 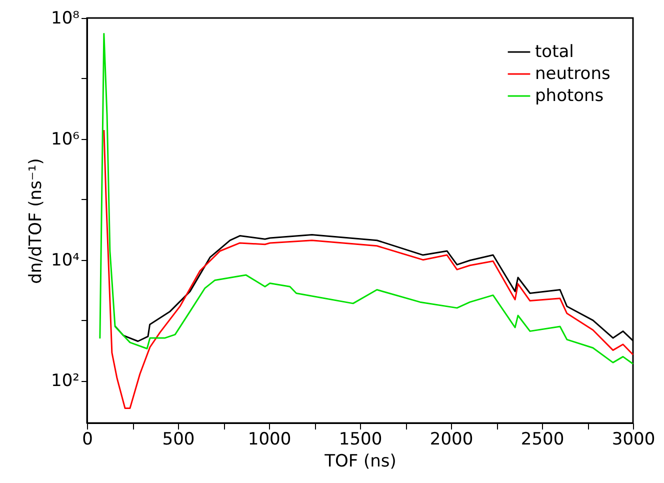 What do you see at coordinates (360, 440) in the screenshot?
I see `x-tick-label: 1500` at bounding box center [360, 440].